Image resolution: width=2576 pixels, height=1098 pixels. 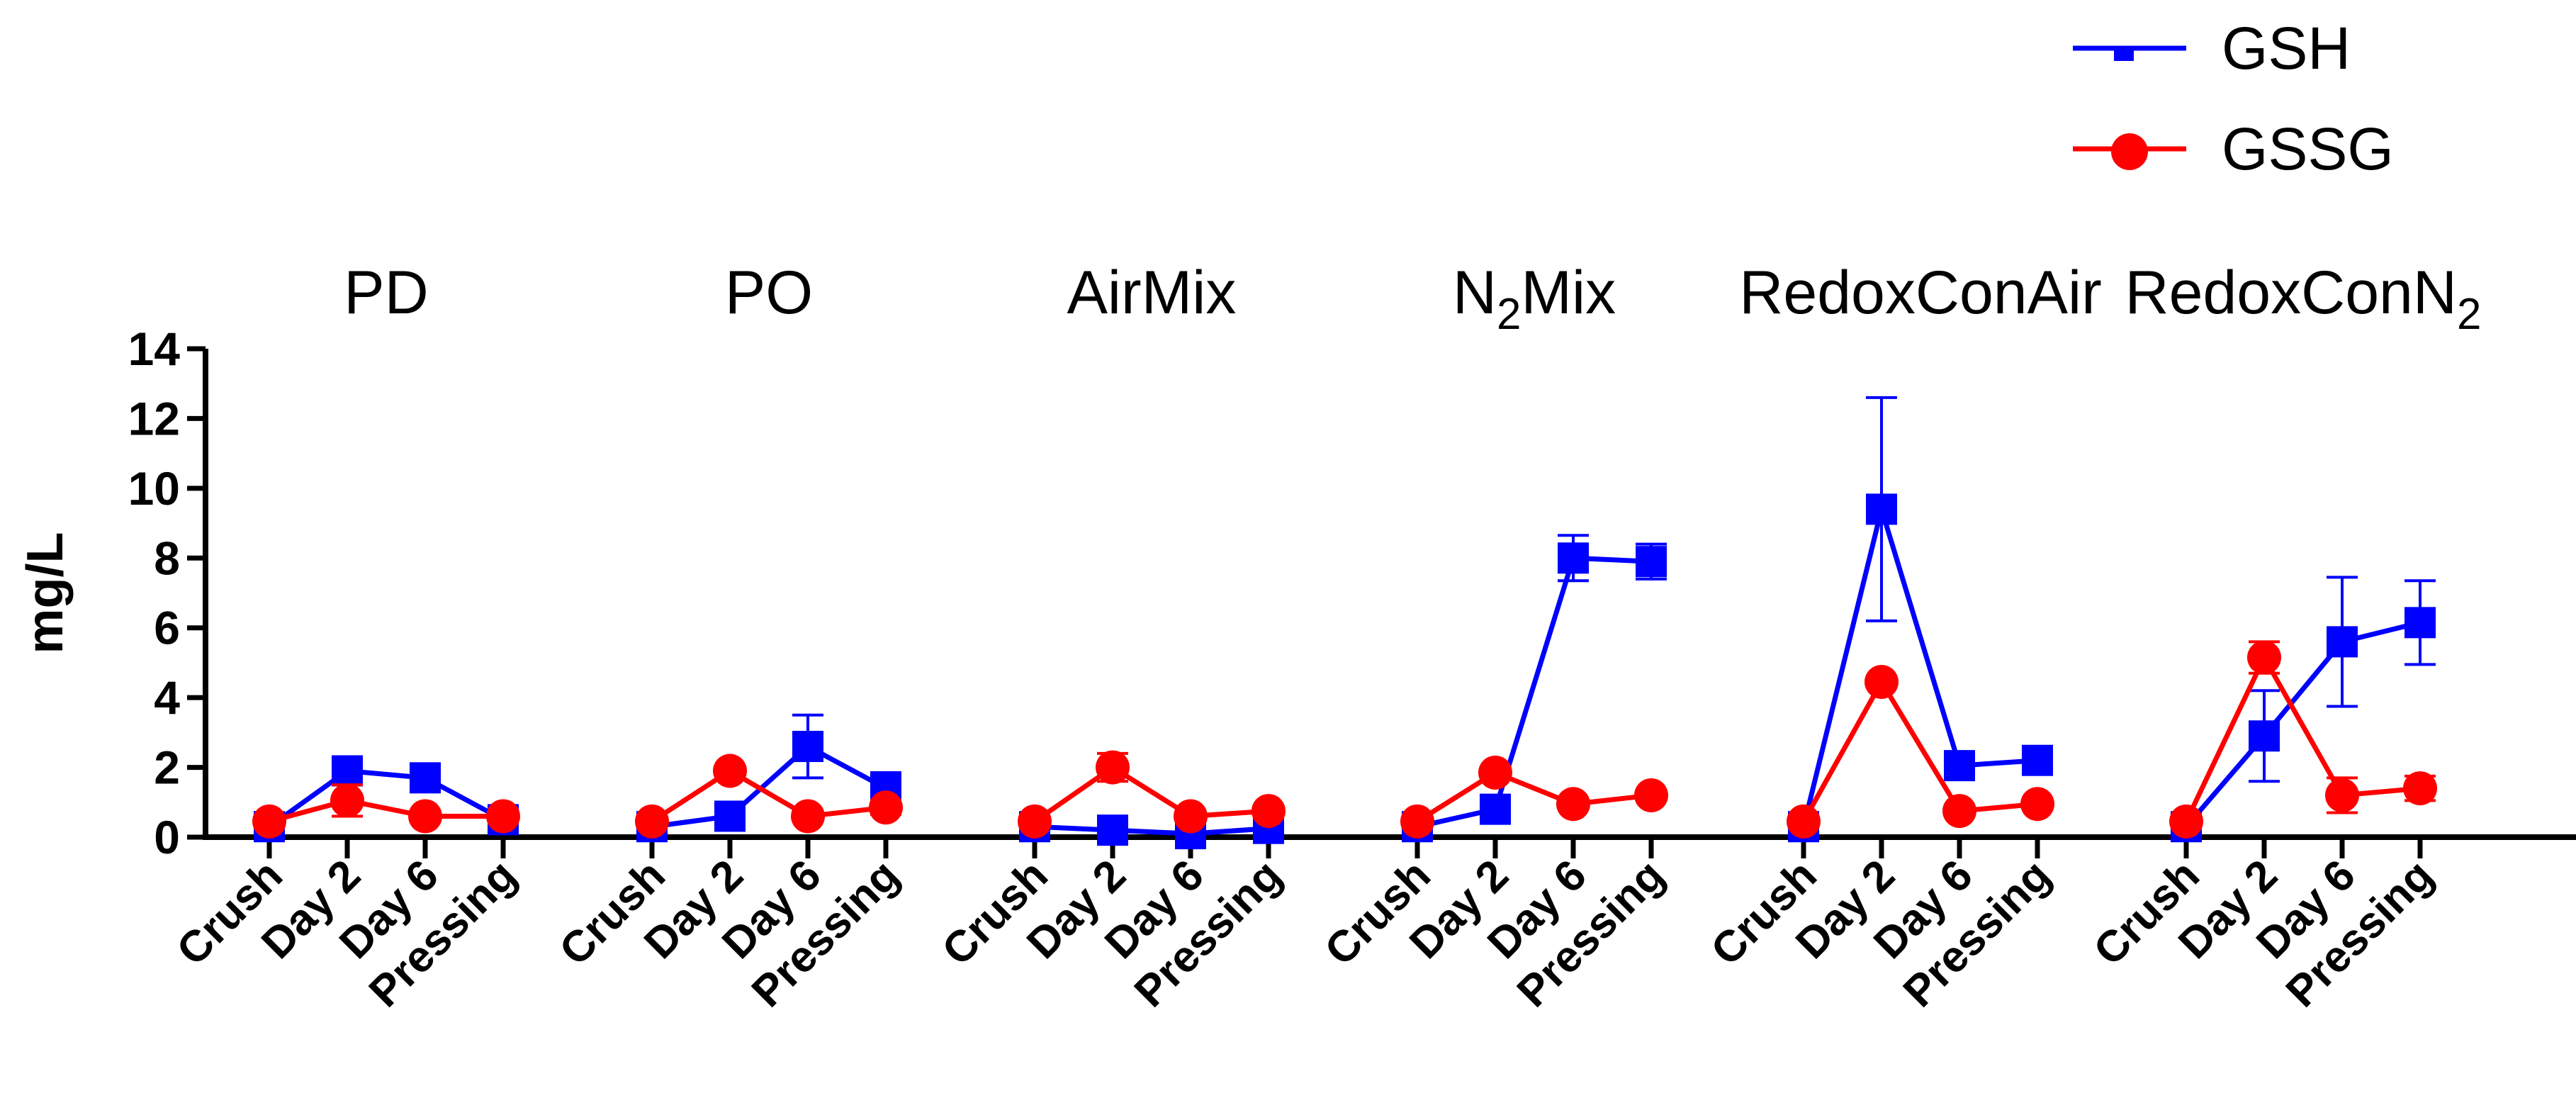 What do you see at coordinates (386, 293) in the screenshot?
I see `group-title: PD` at bounding box center [386, 293].